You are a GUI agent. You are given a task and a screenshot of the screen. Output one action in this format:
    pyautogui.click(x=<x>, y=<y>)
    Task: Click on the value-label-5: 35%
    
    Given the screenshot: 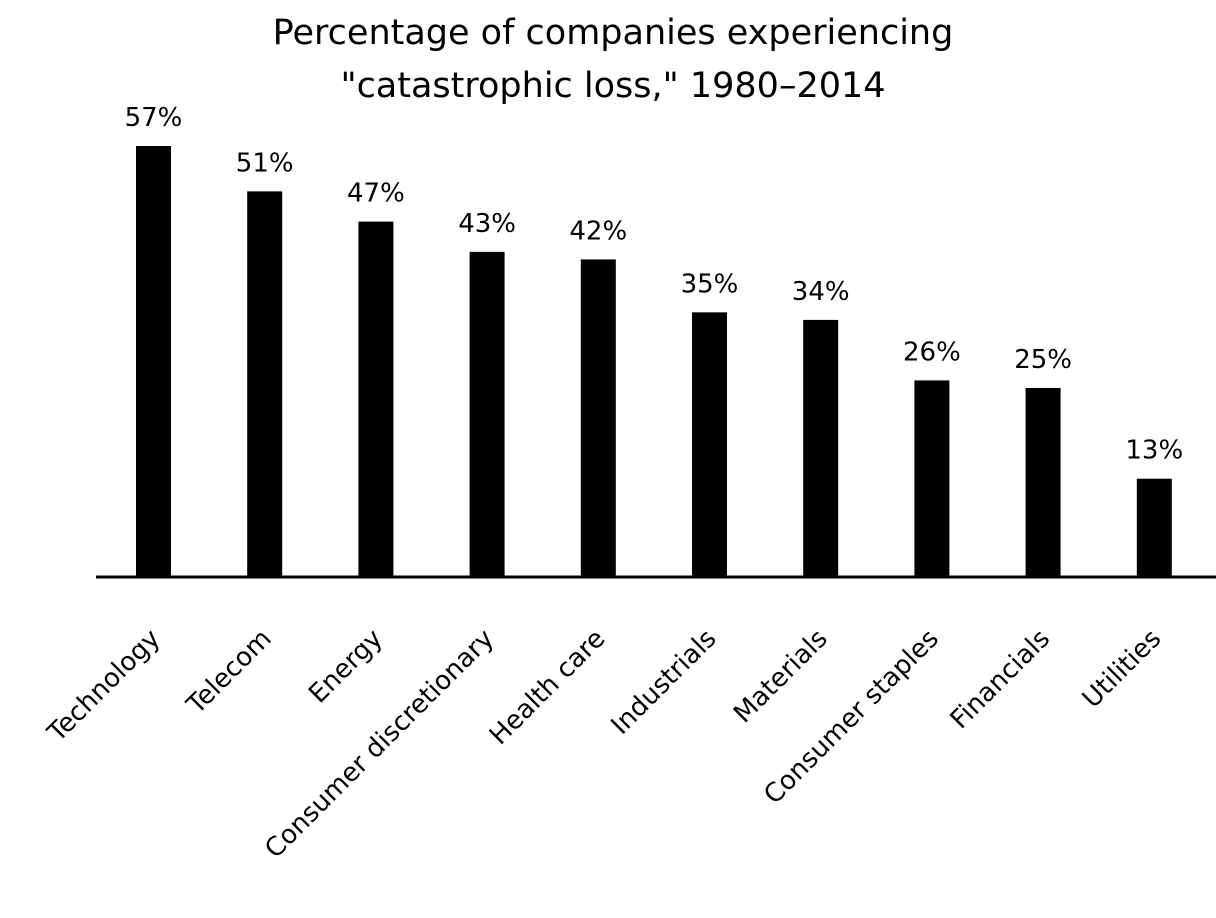 What is the action you would take?
    pyautogui.click(x=710, y=284)
    